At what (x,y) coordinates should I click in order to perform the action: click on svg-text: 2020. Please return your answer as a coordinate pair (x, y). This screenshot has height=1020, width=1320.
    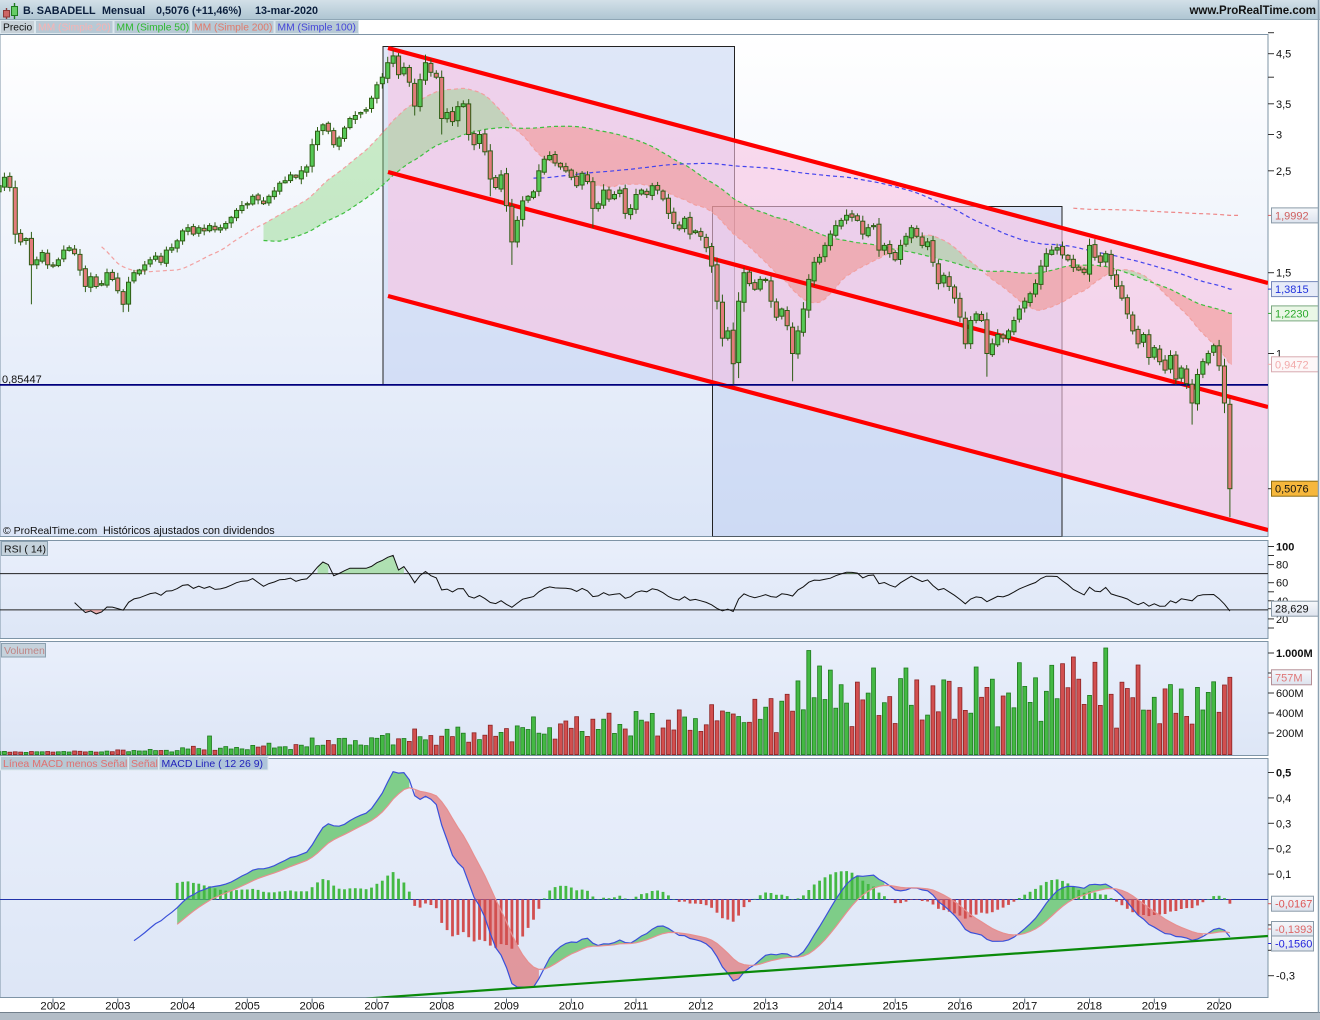
    Looking at the image, I should click on (1219, 1007).